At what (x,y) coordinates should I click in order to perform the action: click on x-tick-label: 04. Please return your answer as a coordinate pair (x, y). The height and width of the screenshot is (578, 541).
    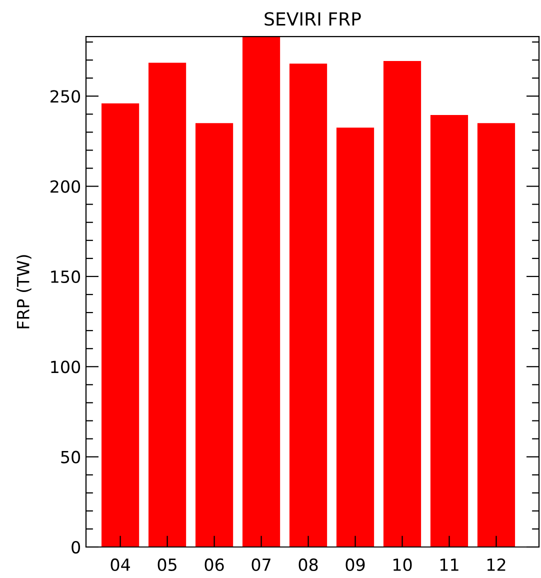
    Looking at the image, I should click on (120, 565).